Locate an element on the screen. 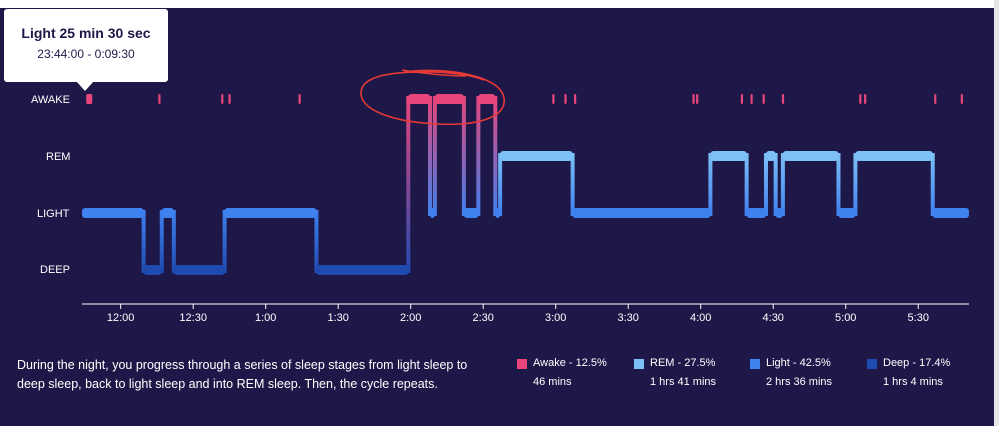 This screenshot has height=426, width=999. x-tick-label: 12:00 is located at coordinates (121, 318).